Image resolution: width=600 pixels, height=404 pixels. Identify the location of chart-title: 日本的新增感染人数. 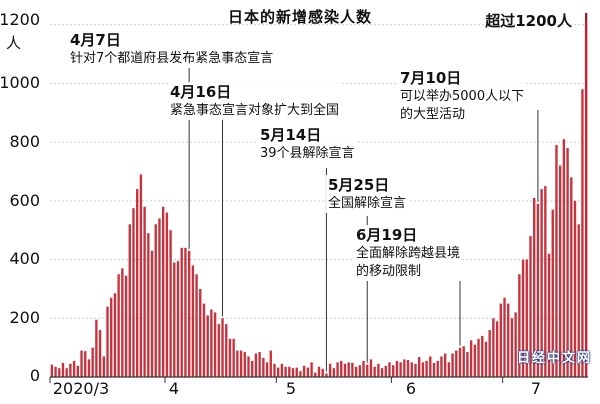
(299, 17).